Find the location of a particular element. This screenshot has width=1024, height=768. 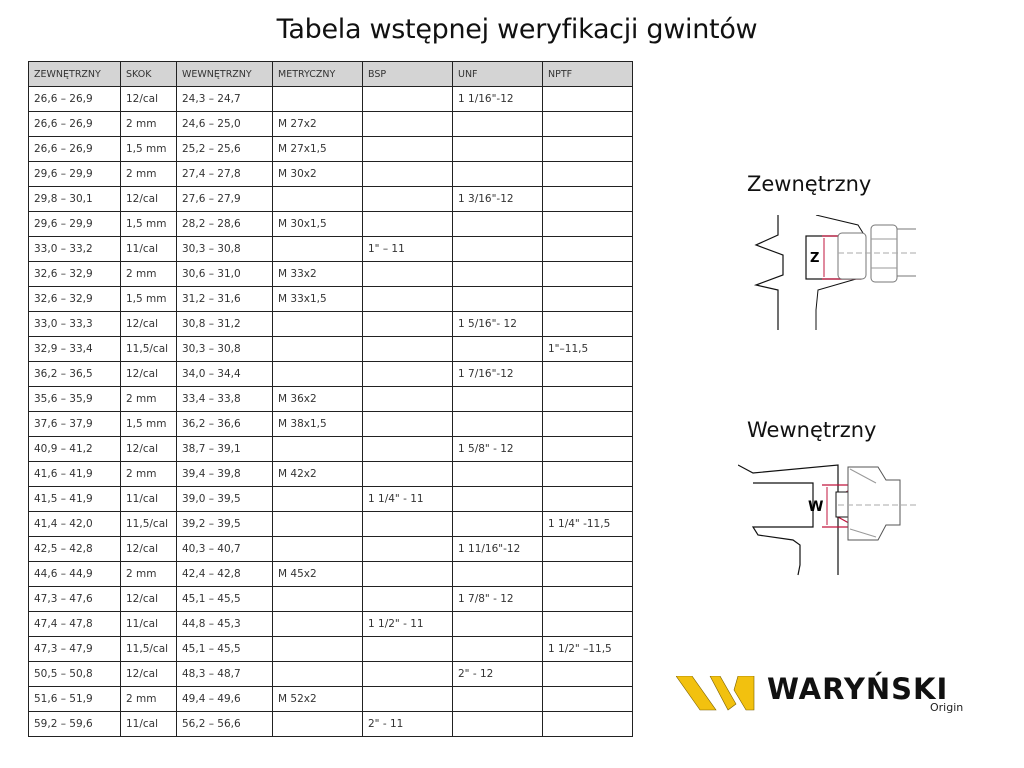

table-row: 50,5 – 50,8 12/cal 48,3 – 48,7 2" - 12 is located at coordinates (330, 674).